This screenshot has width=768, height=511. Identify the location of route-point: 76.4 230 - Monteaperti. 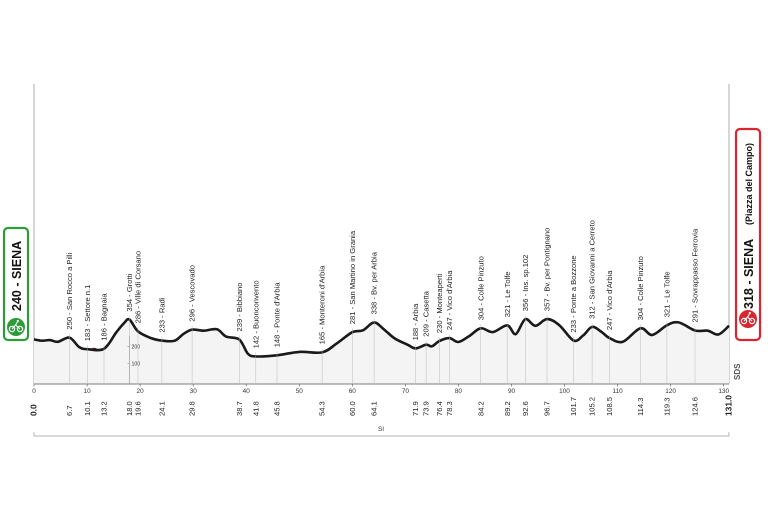
(439, 344).